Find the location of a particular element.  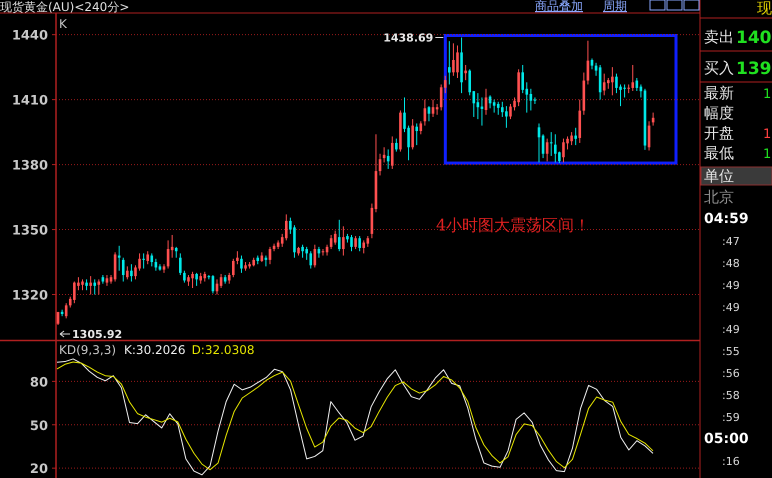

annotation: 4小时图大震荡区间！ is located at coordinates (513, 224).